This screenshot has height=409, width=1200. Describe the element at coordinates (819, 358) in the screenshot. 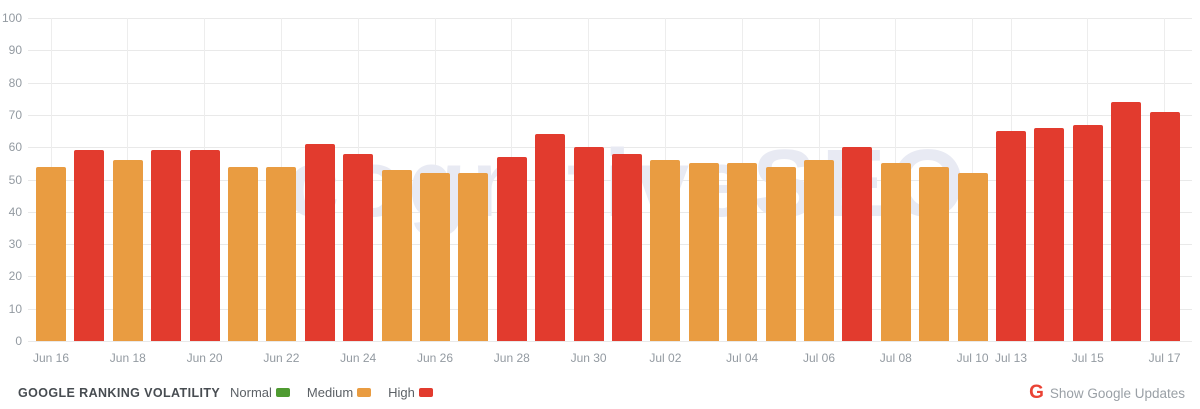

I see `x-axis-label: Jul 06` at that location.